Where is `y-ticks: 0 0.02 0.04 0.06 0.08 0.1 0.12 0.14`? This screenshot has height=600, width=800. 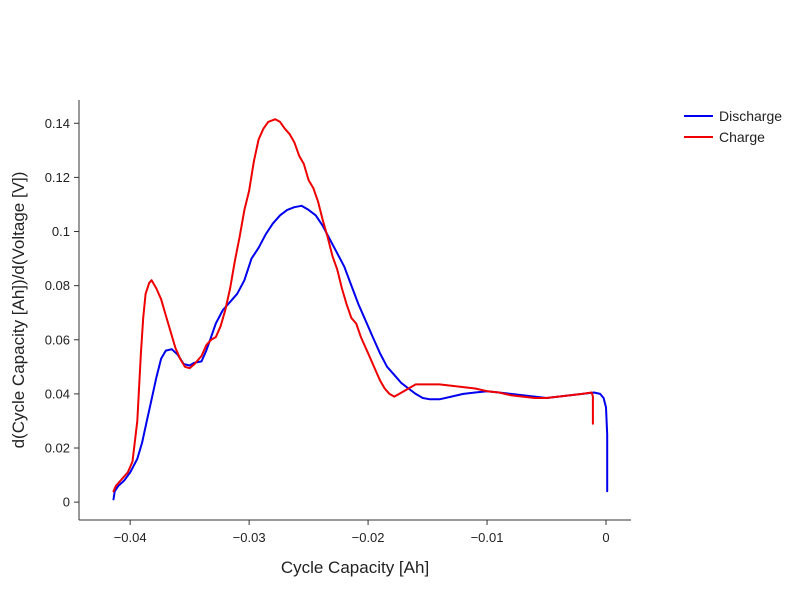 y-ticks: 0 0.02 0.04 0.06 0.08 0.1 0.12 0.14 is located at coordinates (62, 313).